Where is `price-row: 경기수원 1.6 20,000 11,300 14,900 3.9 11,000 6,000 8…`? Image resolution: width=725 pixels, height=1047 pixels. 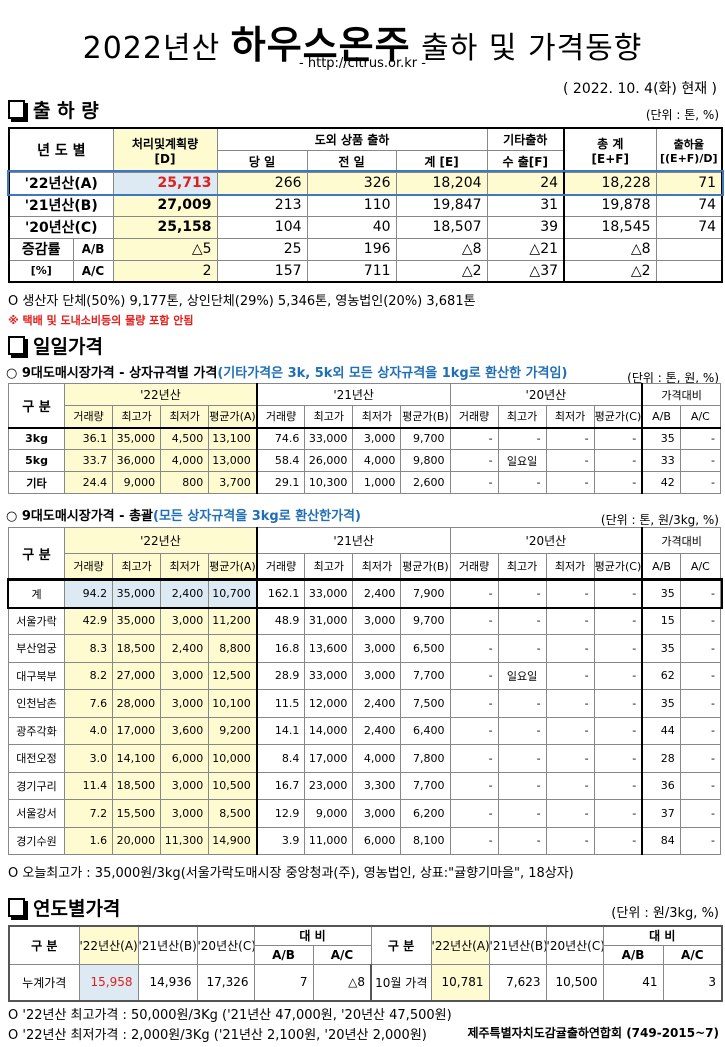
price-row: 경기수원 1.6 20,000 11,300 14,900 3.9 11,000 6,000 8… is located at coordinates (364, 840).